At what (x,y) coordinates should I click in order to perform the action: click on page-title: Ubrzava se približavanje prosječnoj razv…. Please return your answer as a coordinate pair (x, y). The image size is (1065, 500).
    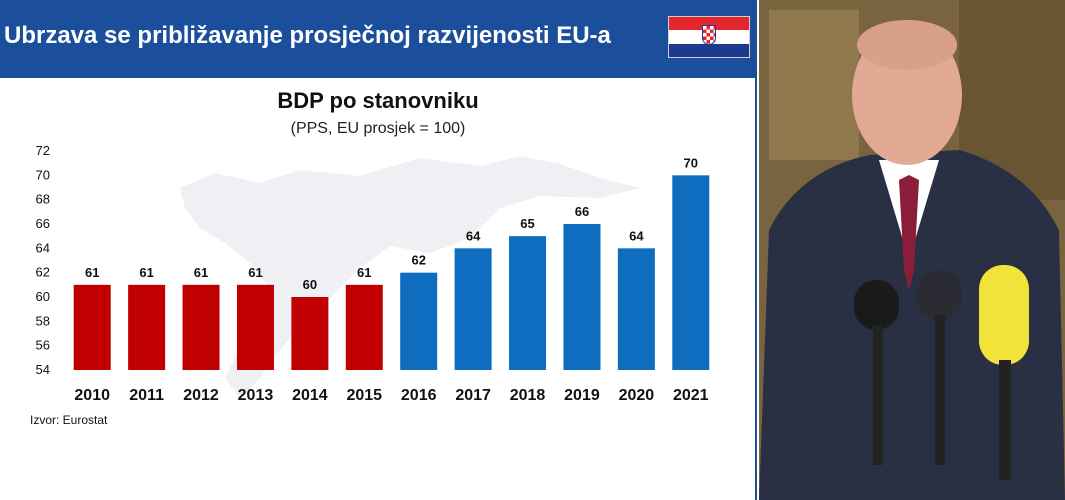
    Looking at the image, I should click on (307, 35).